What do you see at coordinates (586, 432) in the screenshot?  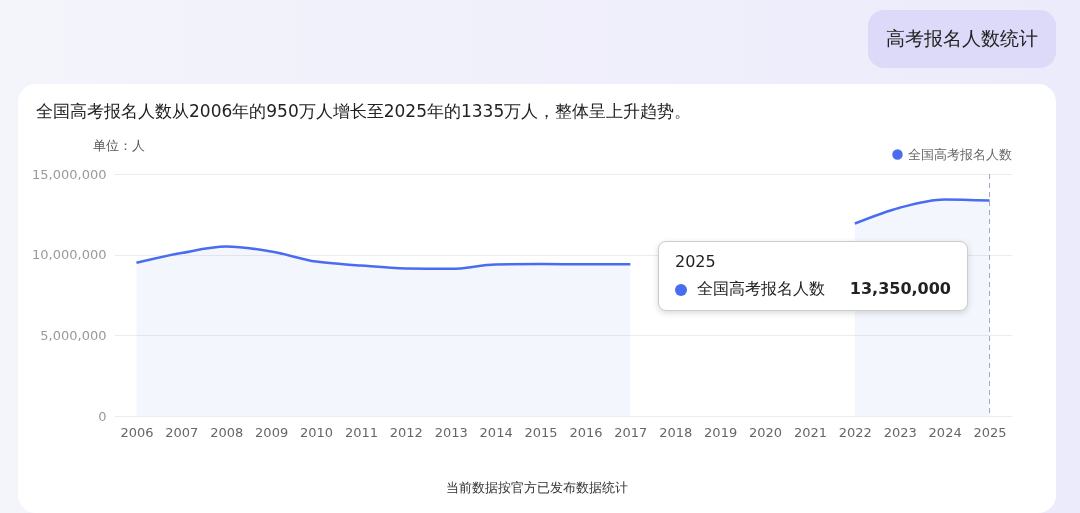 I see `x-tick-label: 2016` at bounding box center [586, 432].